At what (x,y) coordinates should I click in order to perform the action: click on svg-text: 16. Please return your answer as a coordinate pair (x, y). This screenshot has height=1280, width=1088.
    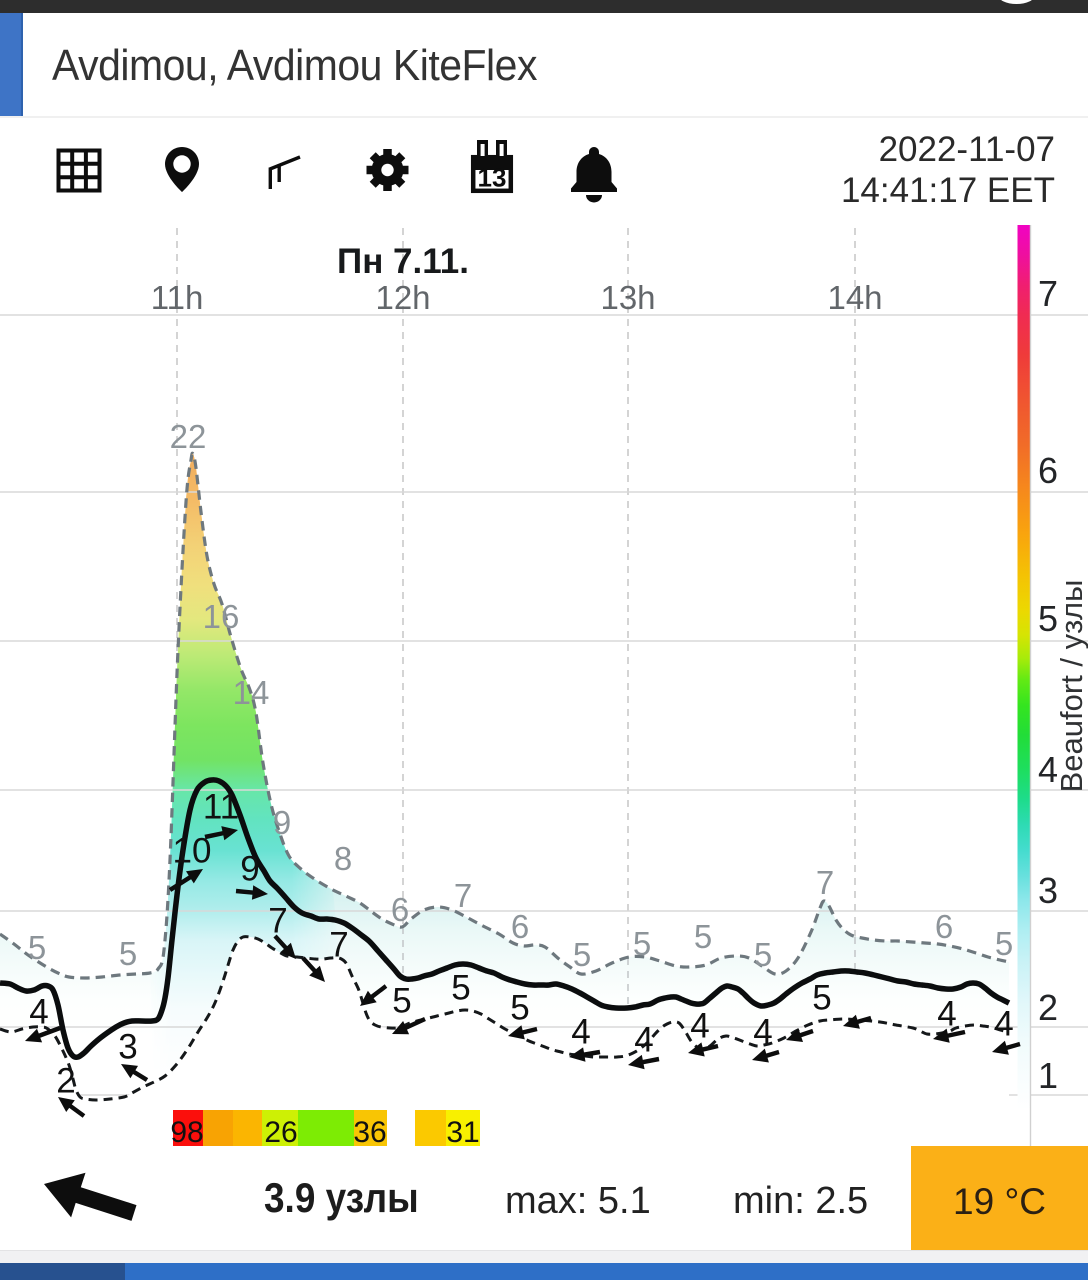
    Looking at the image, I should click on (221, 616).